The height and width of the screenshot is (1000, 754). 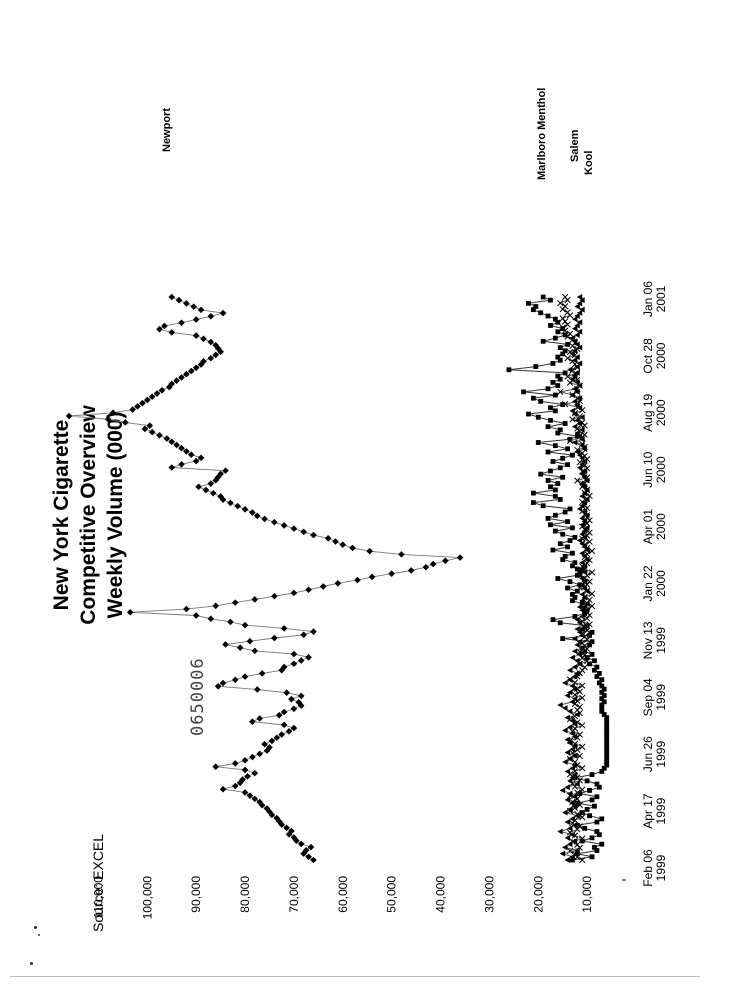 I want to click on y-tick-label: 10,000, so click(x=587, y=894).